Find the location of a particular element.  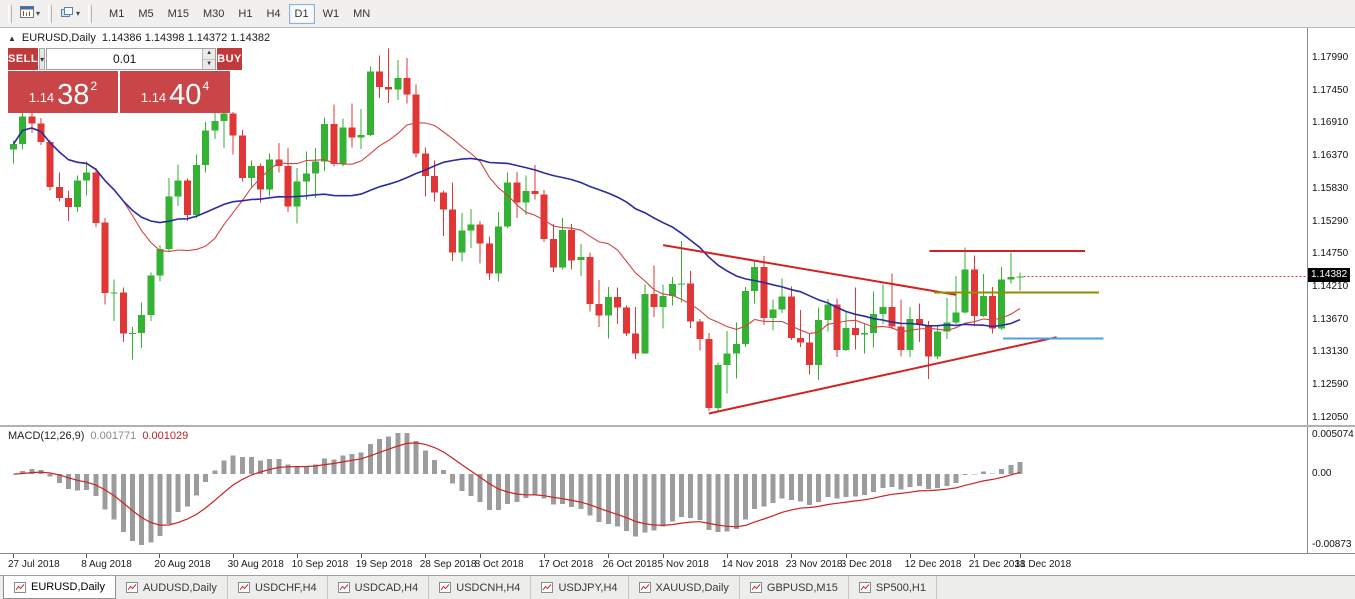

price-scale-label: 1.13130 is located at coordinates (1330, 351).